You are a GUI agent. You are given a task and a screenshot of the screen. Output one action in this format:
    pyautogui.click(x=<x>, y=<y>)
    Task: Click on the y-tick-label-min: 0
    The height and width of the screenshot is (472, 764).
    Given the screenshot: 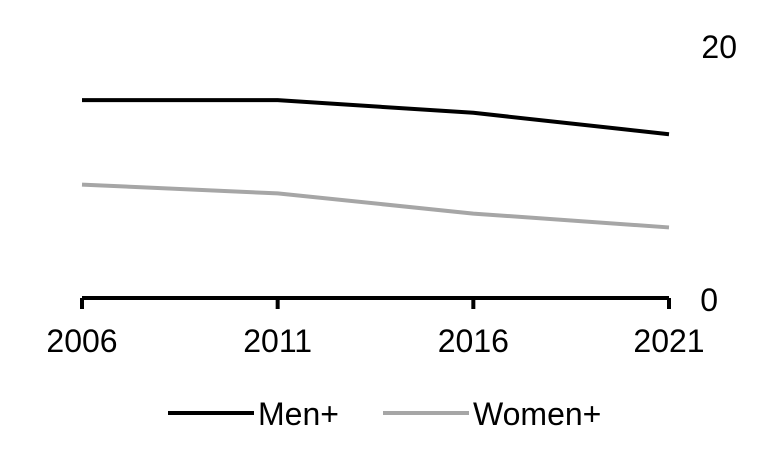 What is the action you would take?
    pyautogui.click(x=709, y=300)
    